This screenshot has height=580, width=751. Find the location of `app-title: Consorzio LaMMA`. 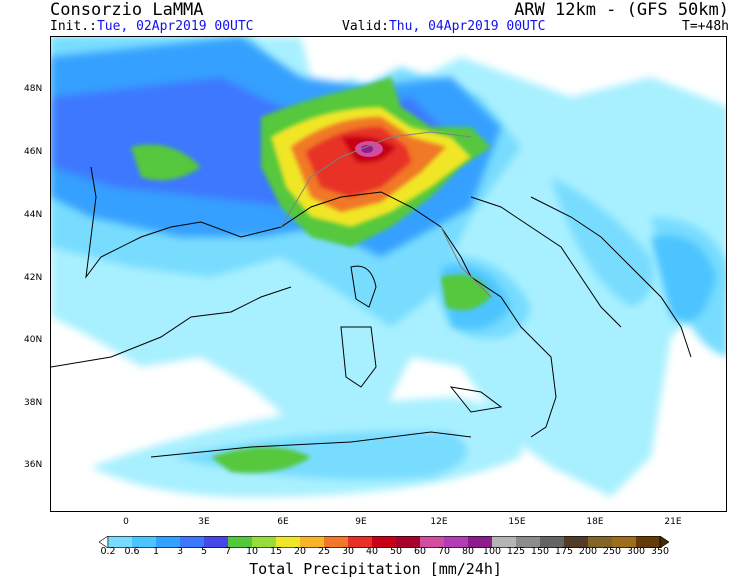

app-title: Consorzio LaMMA is located at coordinates (127, 10).